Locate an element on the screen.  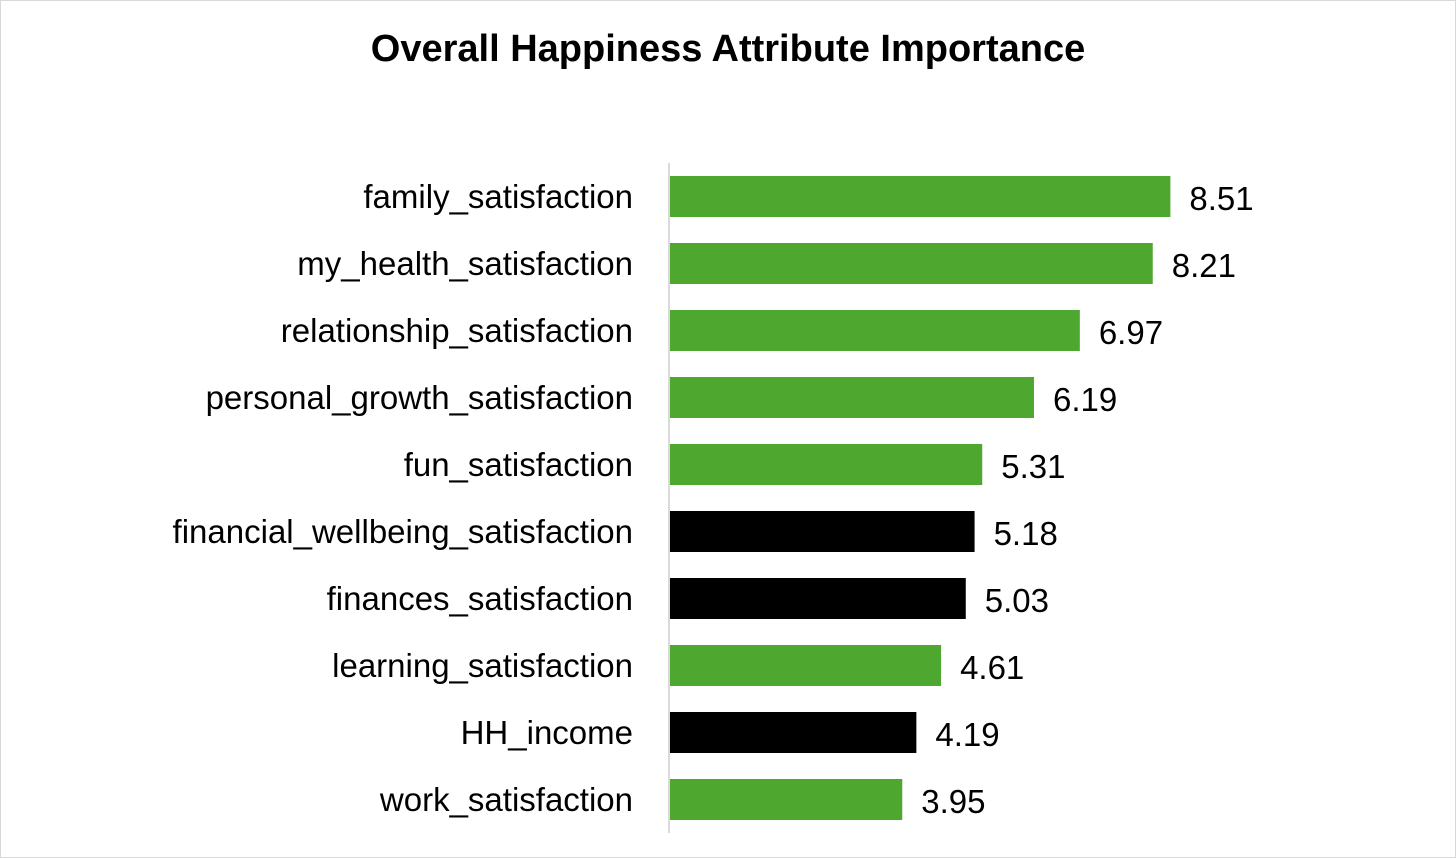
data-label: 3.95 is located at coordinates (953, 801).